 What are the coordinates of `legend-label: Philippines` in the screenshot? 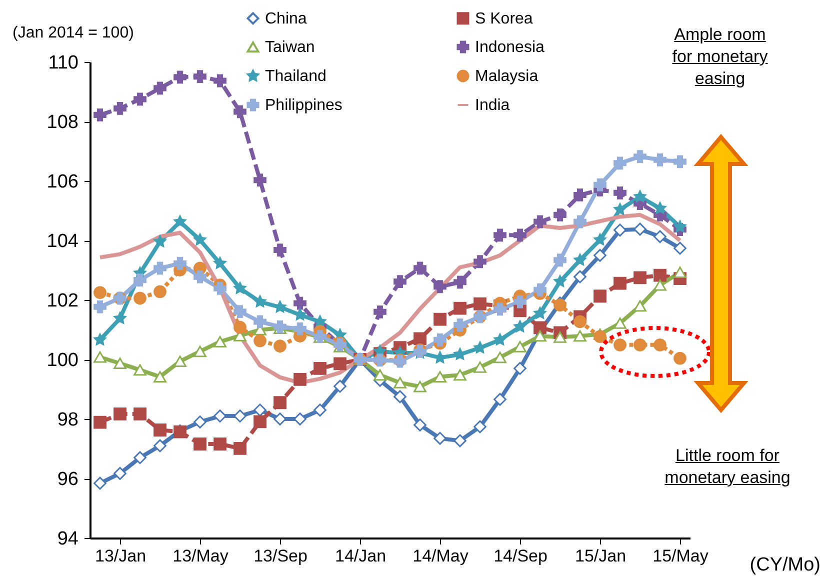 It's located at (303, 105).